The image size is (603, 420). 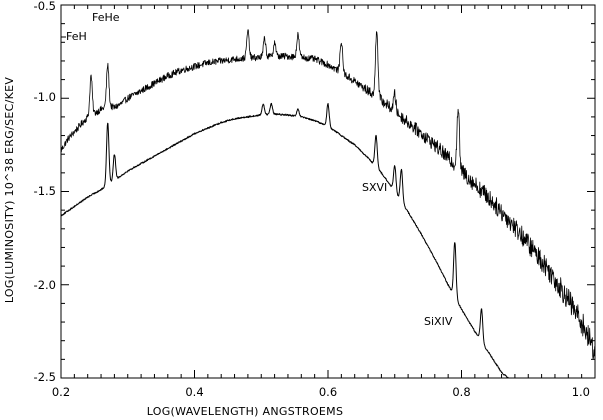 I want to click on x-tick-label: 0.4, so click(x=194, y=392).